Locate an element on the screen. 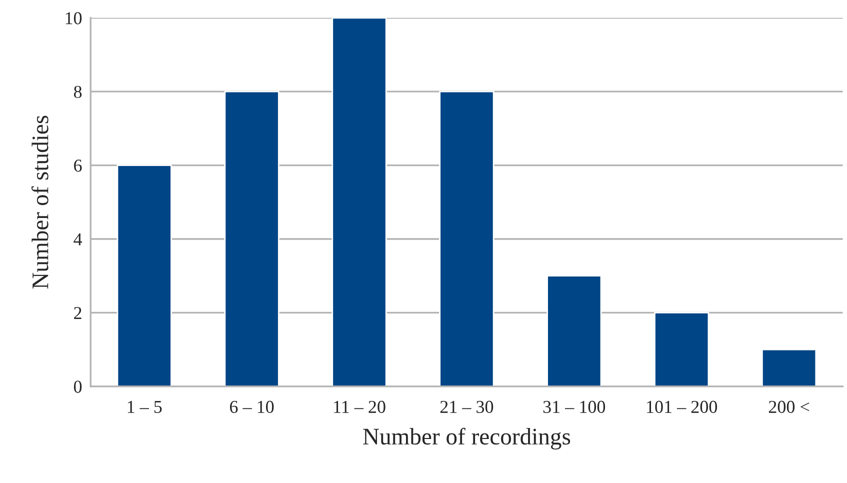 Image resolution: width=847 pixels, height=483 pixels. y-tick-label: 0 is located at coordinates (78, 386).